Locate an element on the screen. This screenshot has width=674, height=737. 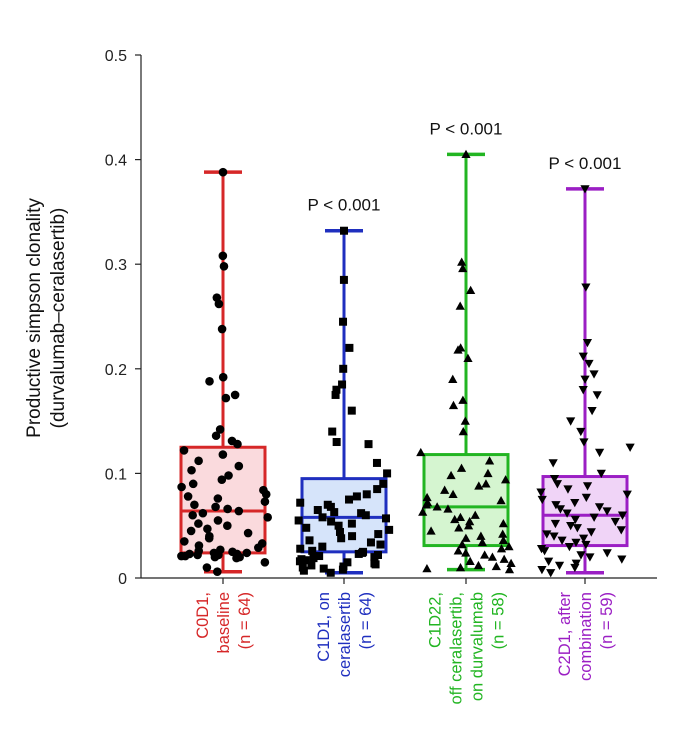
p-value-label: P < 0.001 is located at coordinates (344, 205).